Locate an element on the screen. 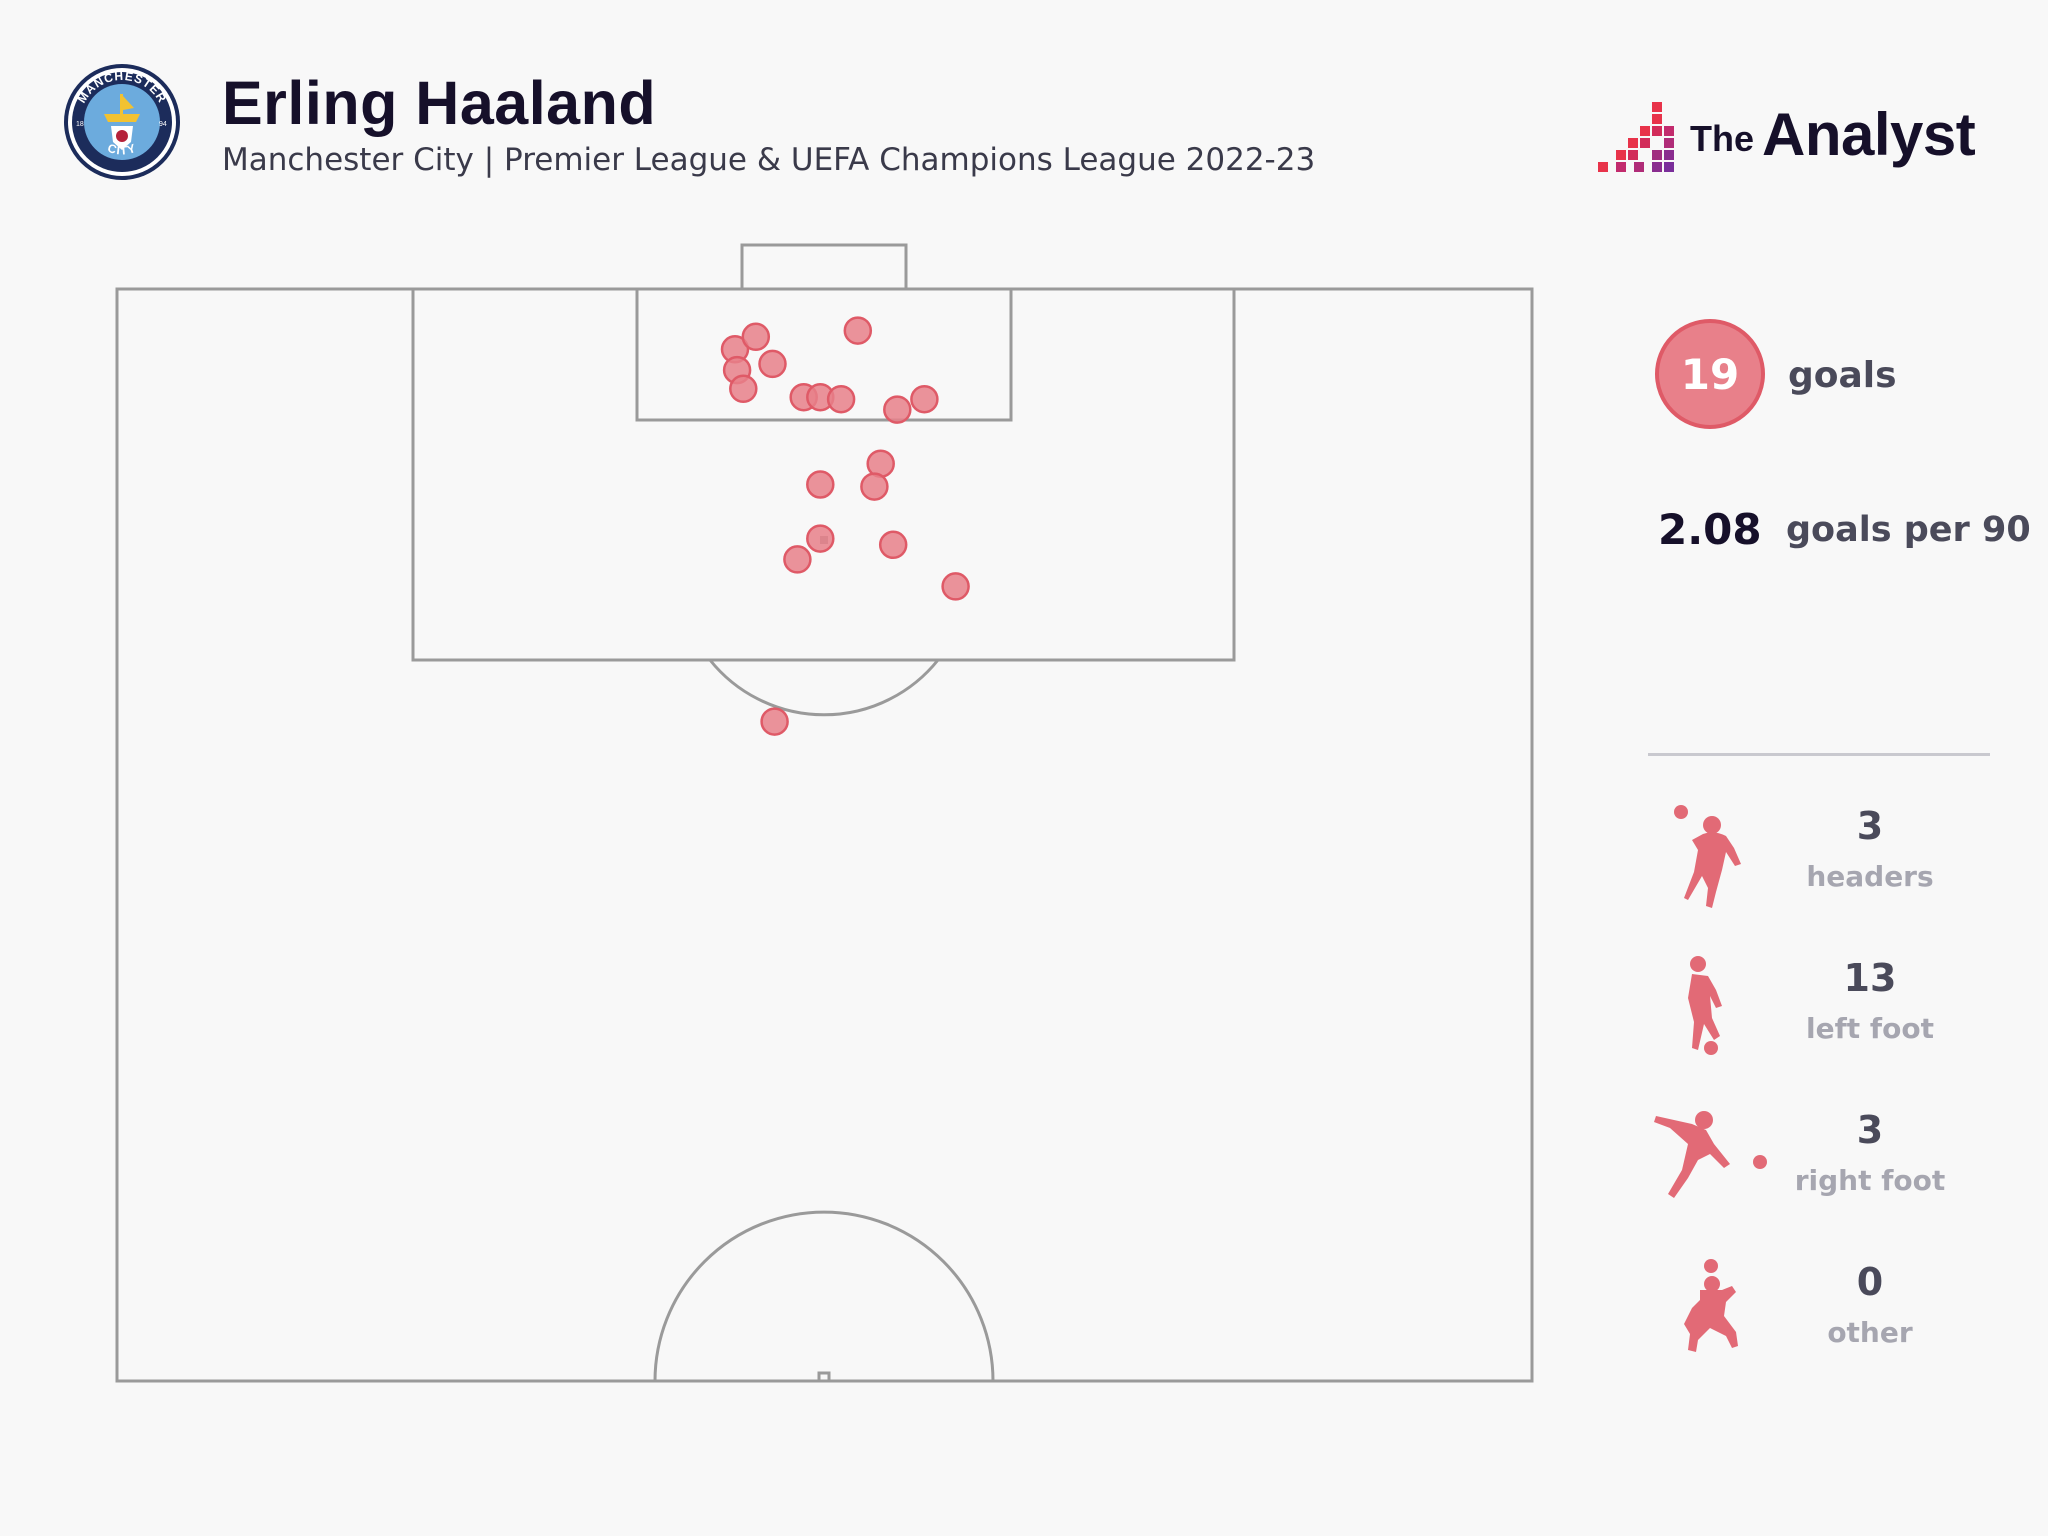 The image size is (2048, 1536). player-name: Erling Haaland is located at coordinates (439, 103).